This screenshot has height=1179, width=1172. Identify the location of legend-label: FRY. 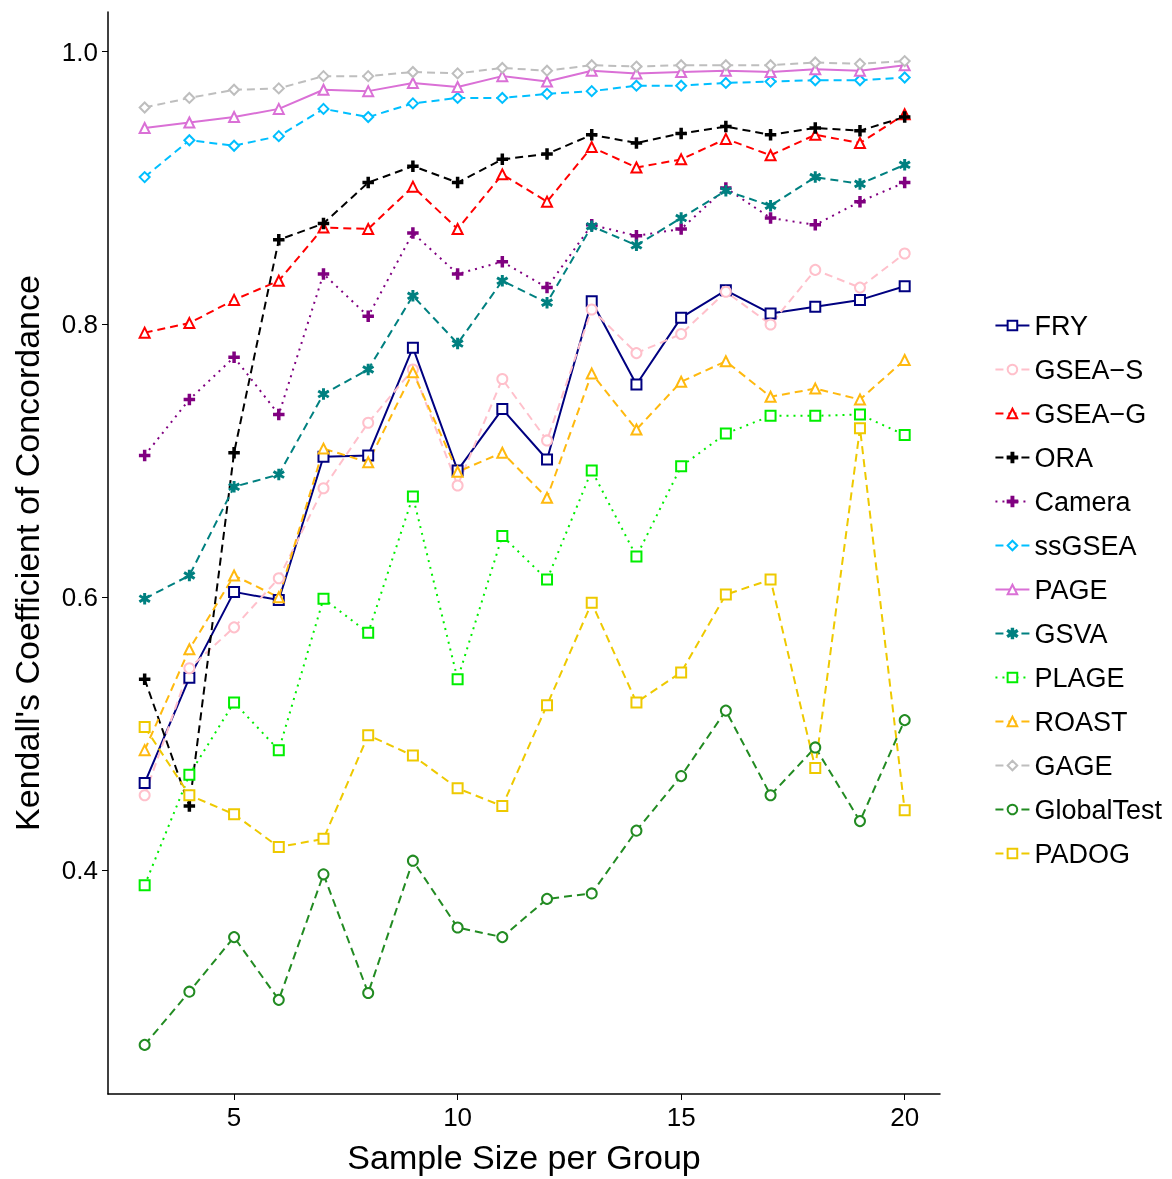
(1061, 325).